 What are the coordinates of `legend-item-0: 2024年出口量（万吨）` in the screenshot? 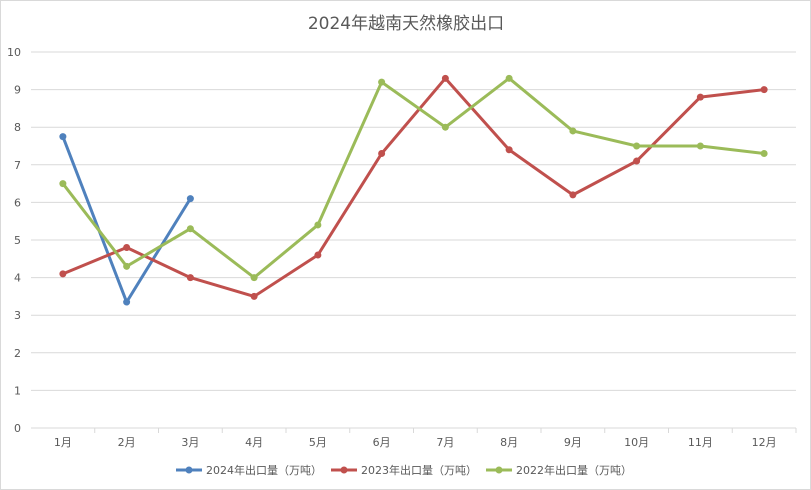 It's located at (249, 470).